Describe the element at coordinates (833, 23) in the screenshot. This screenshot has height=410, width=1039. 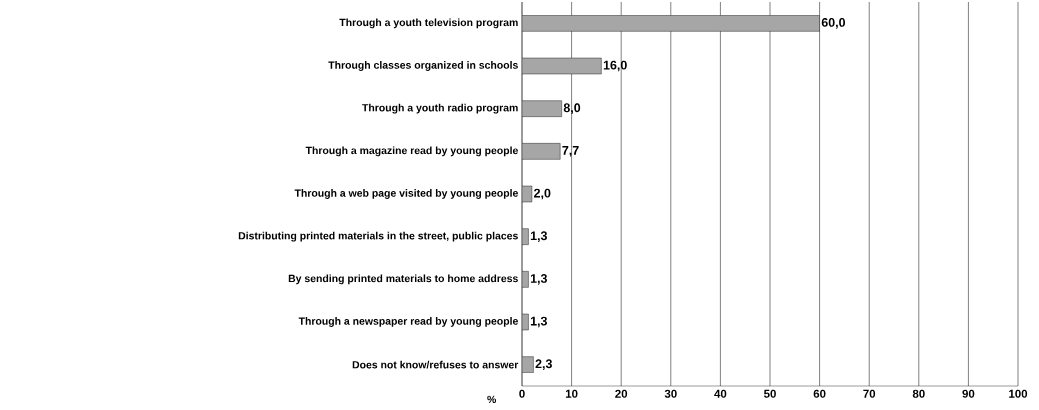
I see `data-label: 60,0` at that location.